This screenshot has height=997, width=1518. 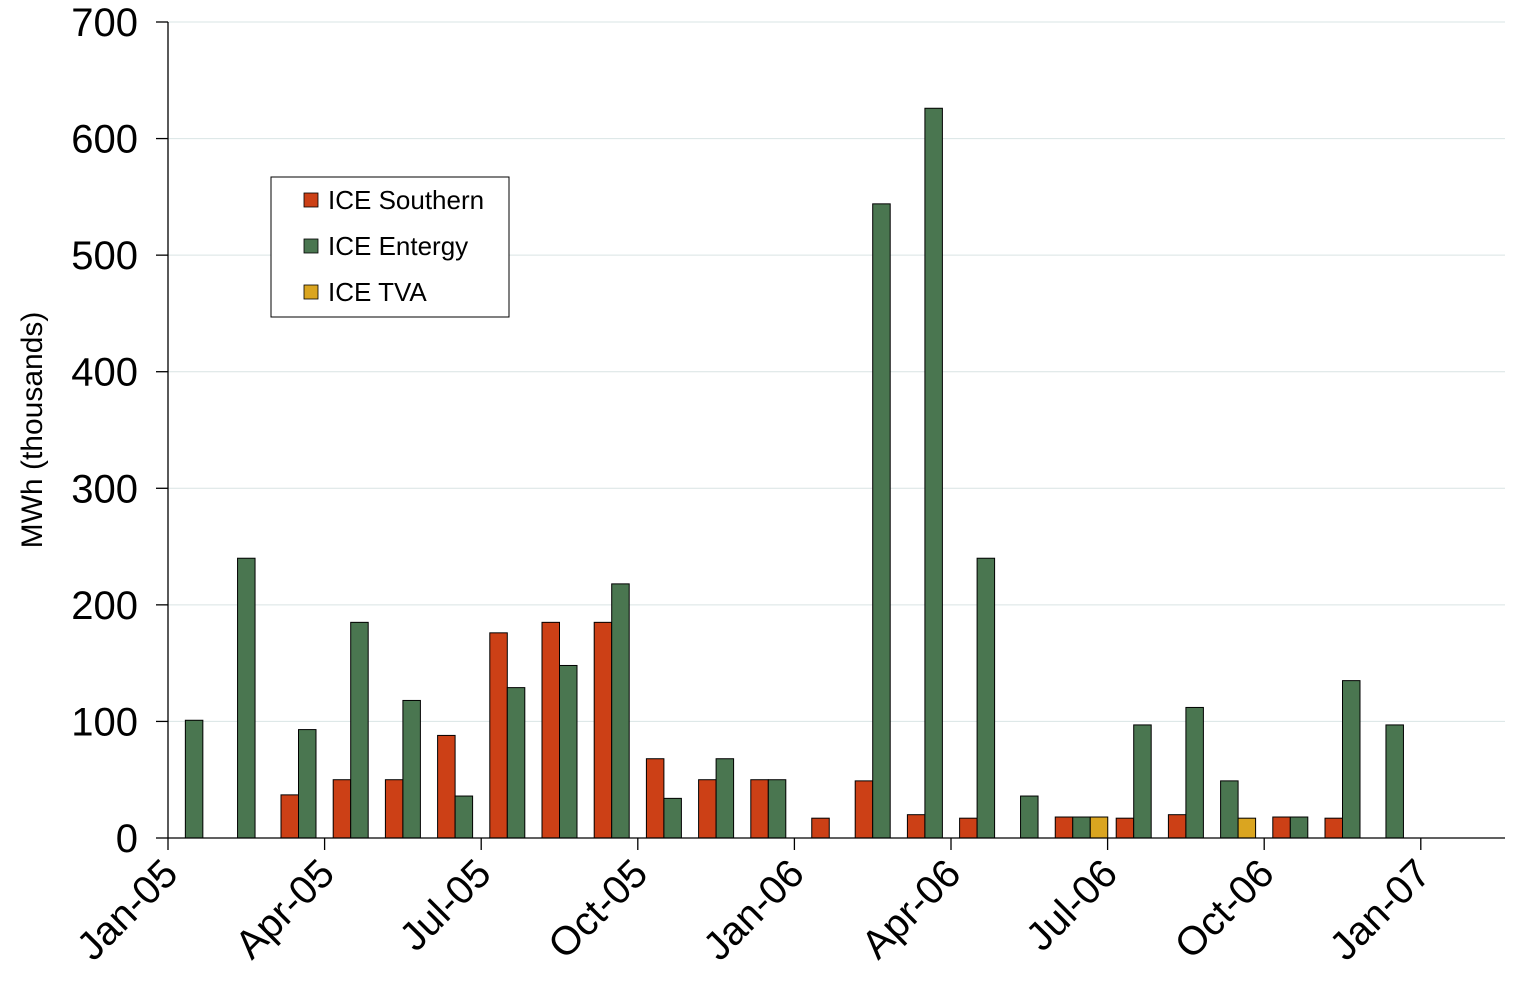 I want to click on legend-swatch-tva, so click(x=311, y=292).